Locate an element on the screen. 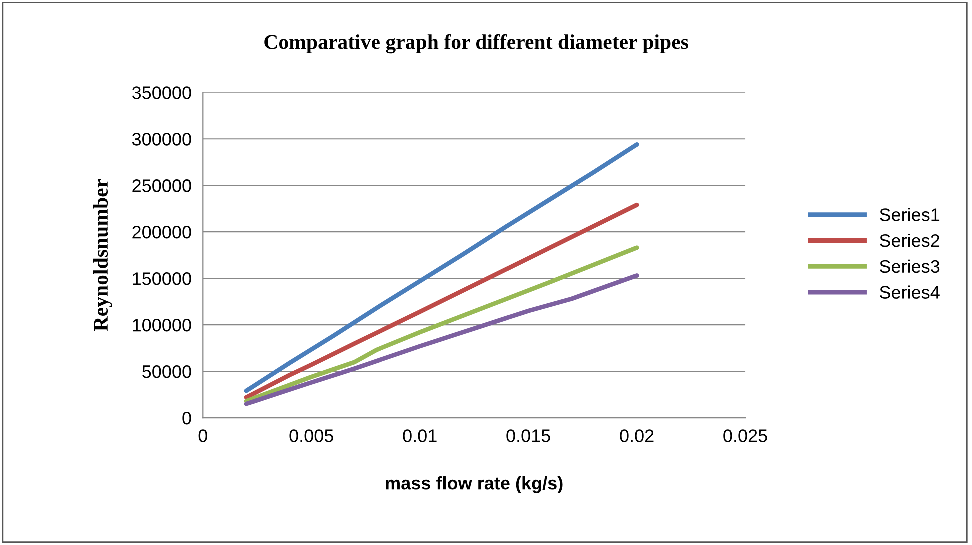 The height and width of the screenshot is (545, 972). y-tick-label: 350000 is located at coordinates (162, 93).